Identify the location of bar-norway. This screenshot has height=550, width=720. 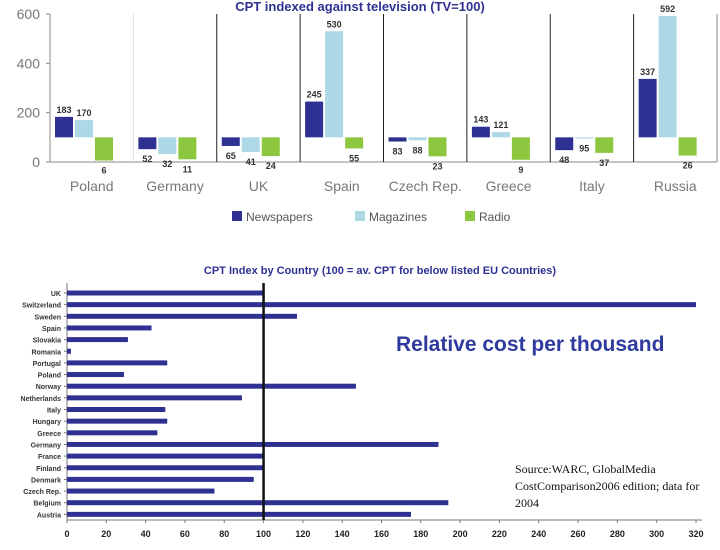
(211, 386).